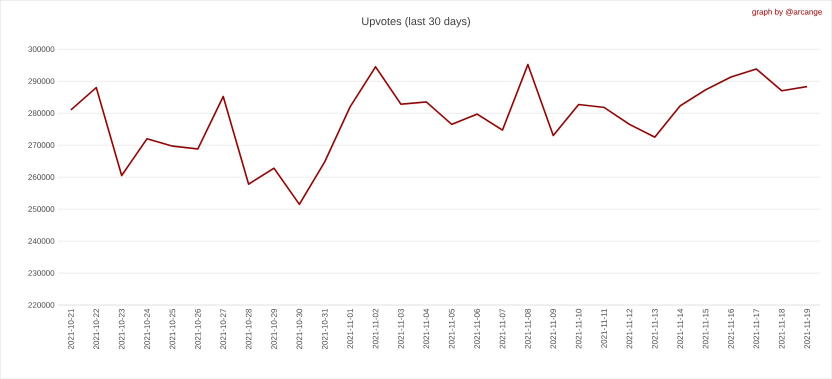 Image resolution: width=832 pixels, height=379 pixels. What do you see at coordinates (416, 22) in the screenshot?
I see `chart-title: Upvotes (last 30 days)` at bounding box center [416, 22].